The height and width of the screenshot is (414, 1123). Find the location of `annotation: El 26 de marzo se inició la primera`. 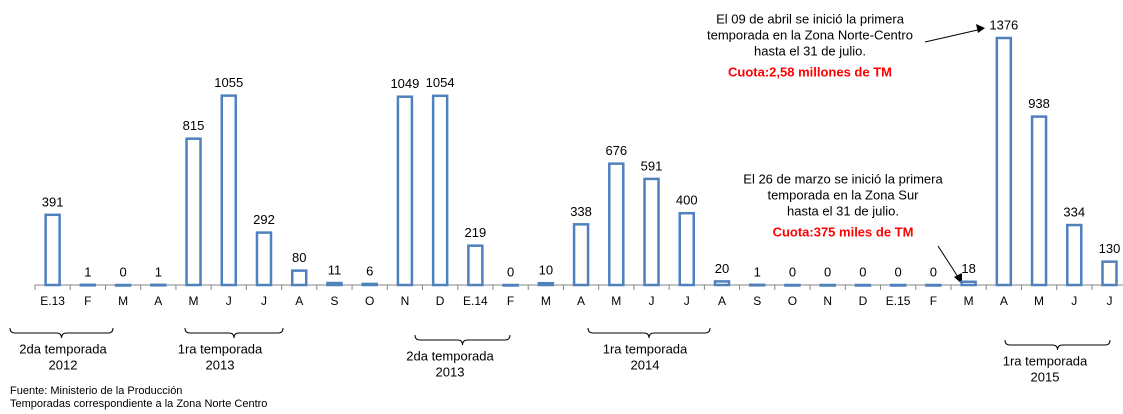

annotation: El 26 de marzo se inició la primera is located at coordinates (843, 178).